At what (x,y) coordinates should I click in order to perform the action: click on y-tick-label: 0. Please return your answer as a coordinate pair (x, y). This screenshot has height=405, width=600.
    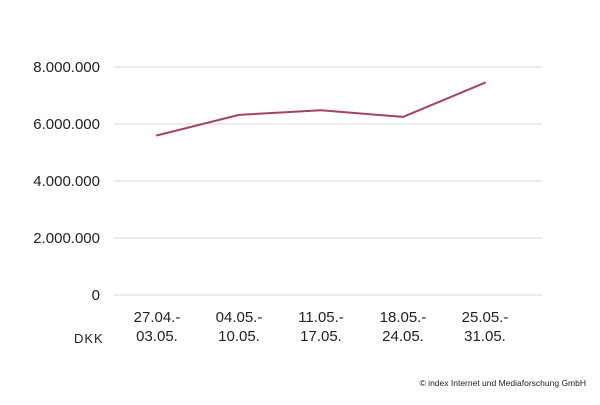
    Looking at the image, I should click on (96, 295).